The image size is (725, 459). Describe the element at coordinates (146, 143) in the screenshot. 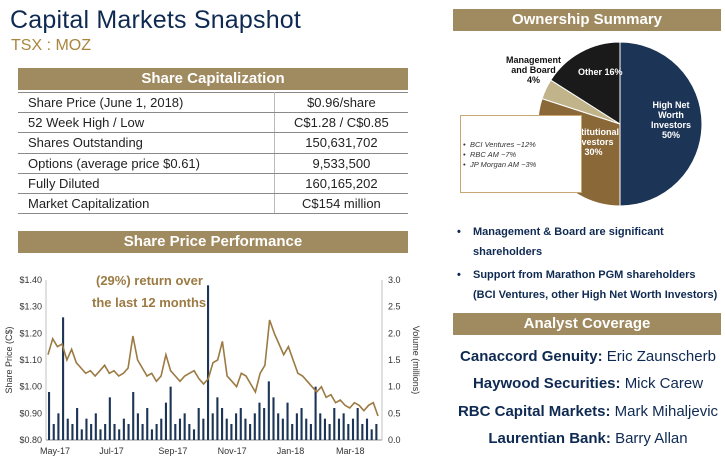

I see `row-label: Shares Outstanding` at that location.